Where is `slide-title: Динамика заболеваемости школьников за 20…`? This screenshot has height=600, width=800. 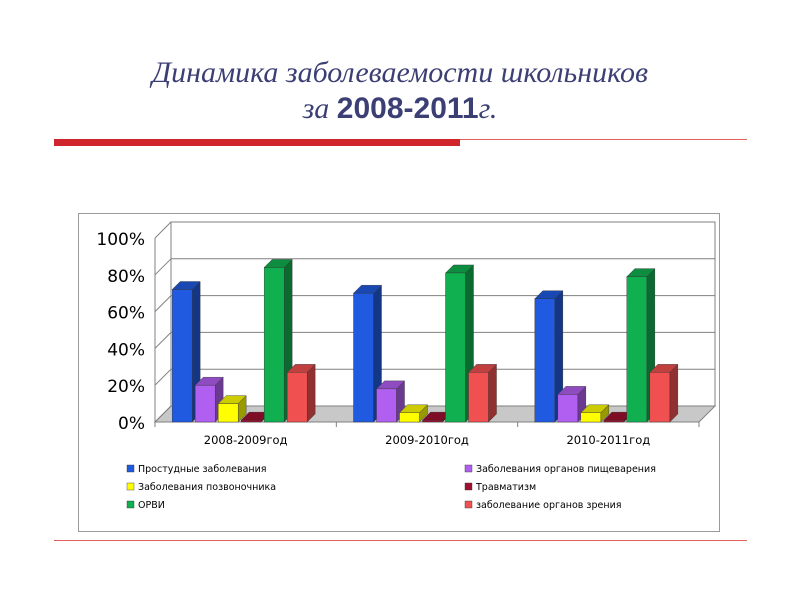 slide-title: Динамика заболеваемости школьников за 20… is located at coordinates (400, 91).